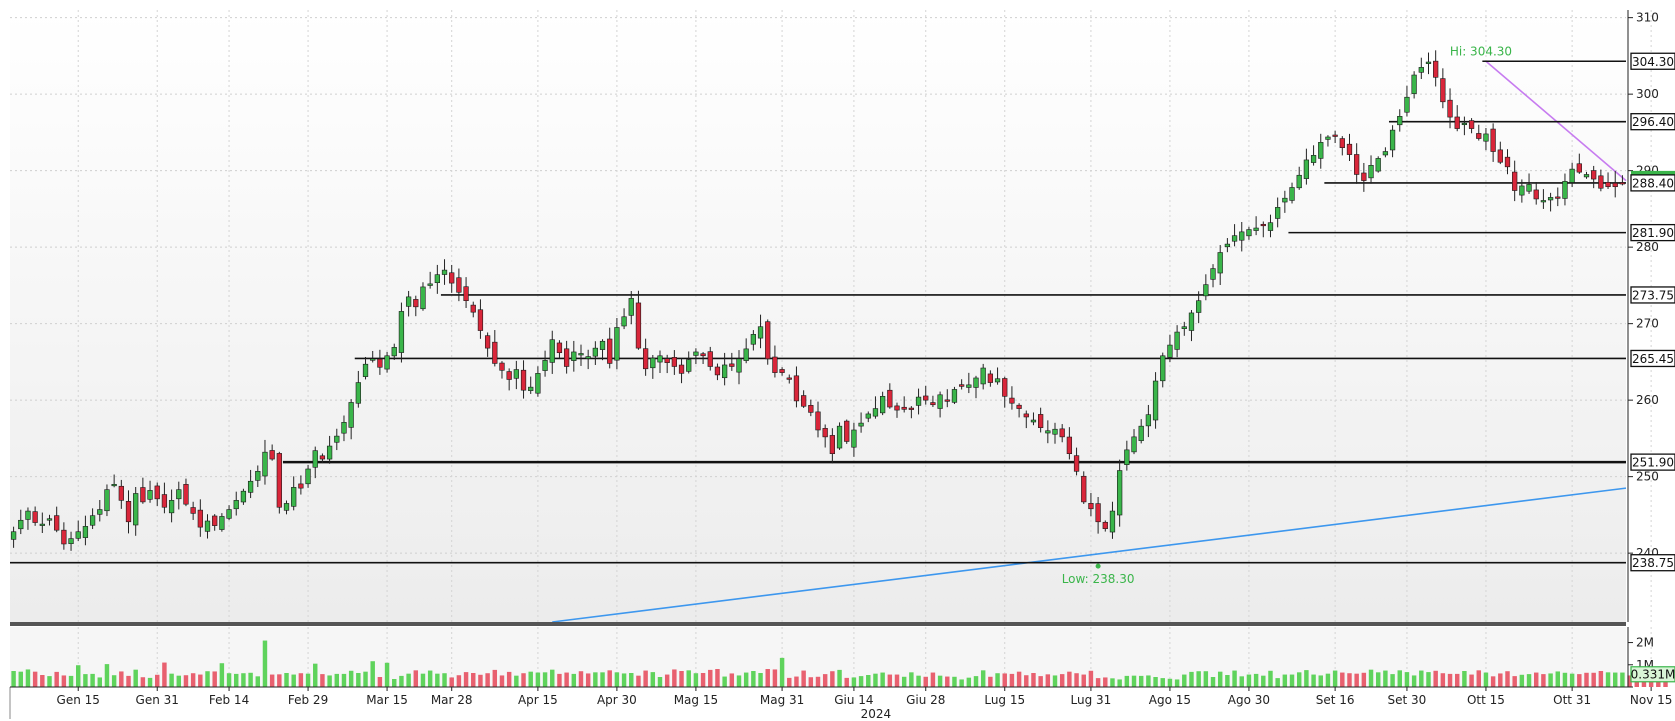  Describe the element at coordinates (1647, 94) in the screenshot. I see `y-tick-label: 300` at that location.